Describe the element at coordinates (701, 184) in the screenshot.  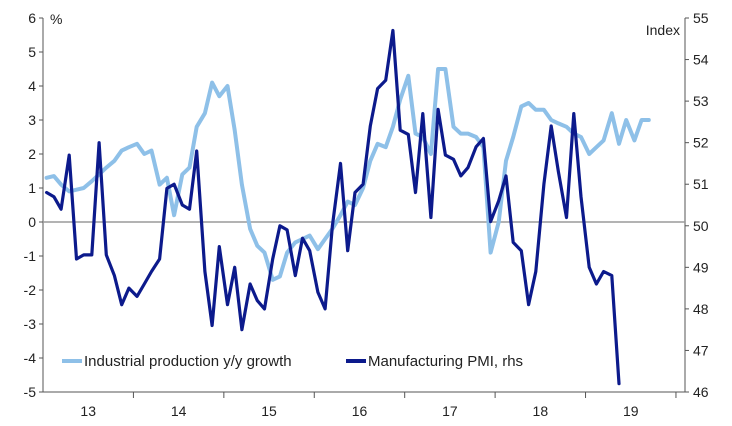
I see `right-tick-label: 51` at that location.